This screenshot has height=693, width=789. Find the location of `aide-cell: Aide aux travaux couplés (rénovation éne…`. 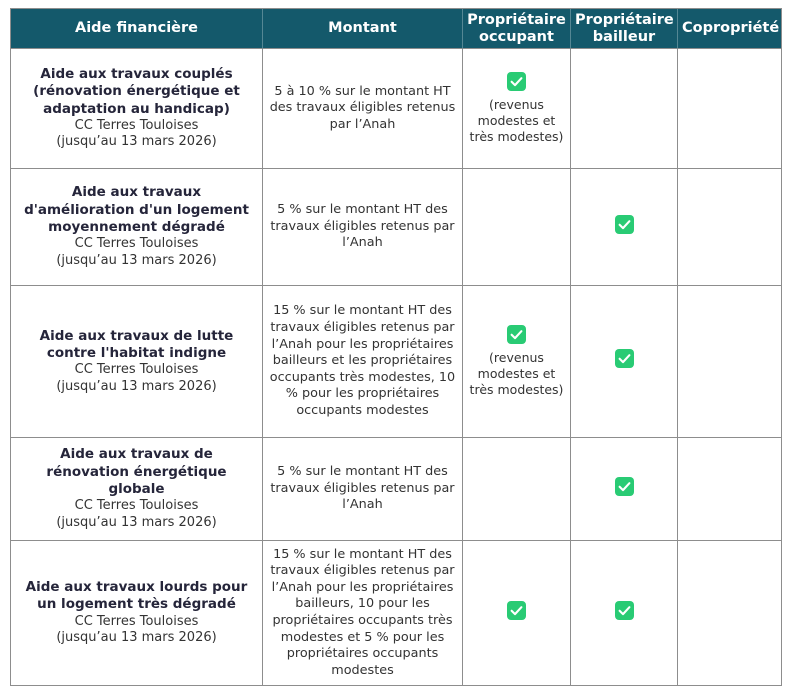

aide-cell: Aide aux travaux couplés (rénovation éne… is located at coordinates (137, 109).